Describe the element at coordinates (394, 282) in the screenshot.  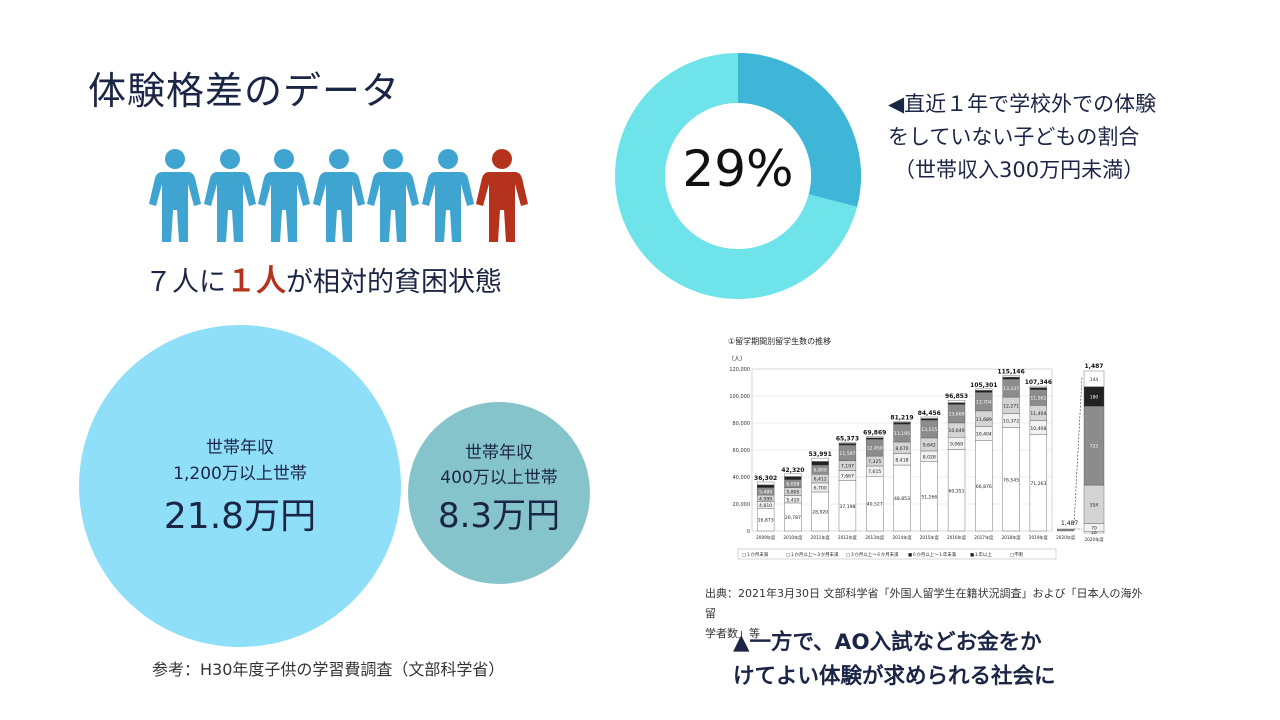
I see `caption-suffix: が相対的貧困状態` at that location.